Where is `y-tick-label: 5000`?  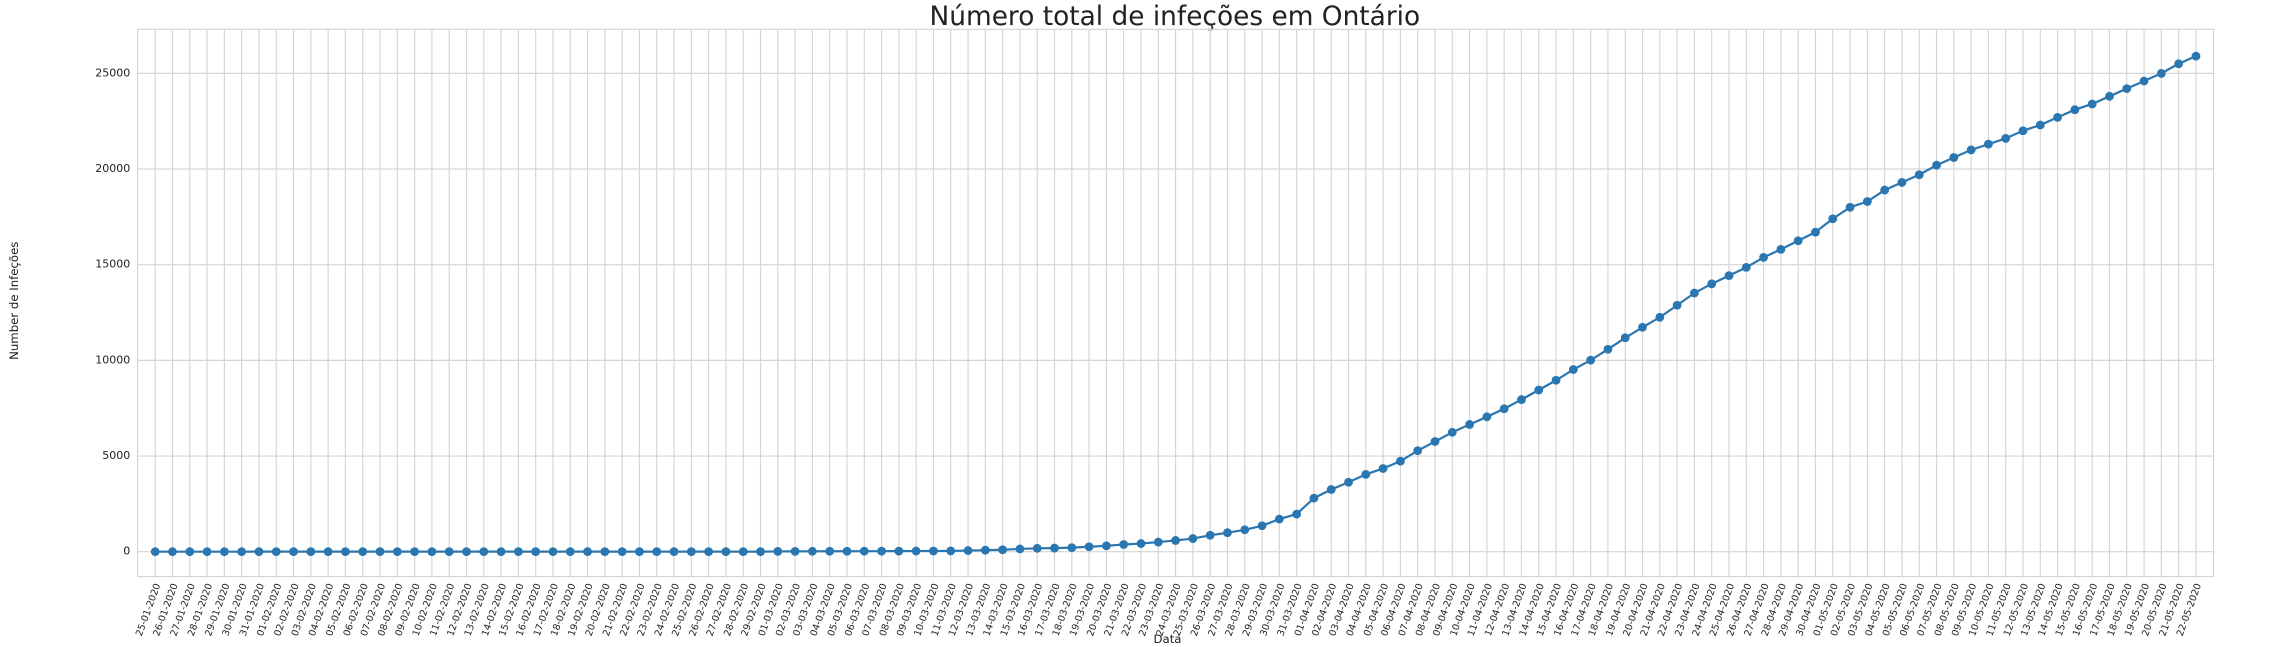 y-tick-label: 5000 is located at coordinates (116, 455).